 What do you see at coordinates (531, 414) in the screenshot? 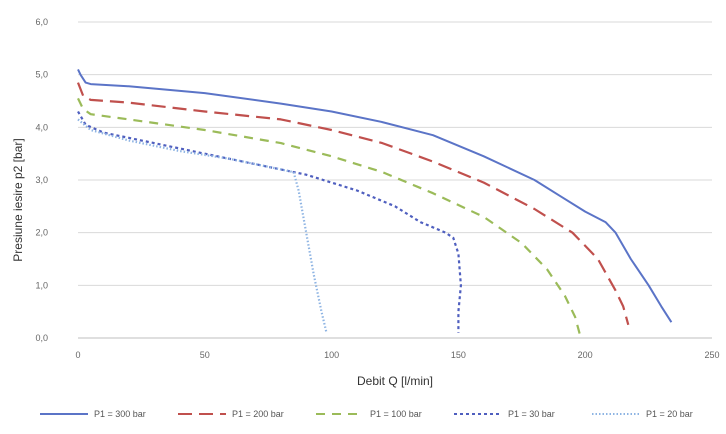
I see `legend-label: P1 = 30 bar` at bounding box center [531, 414].